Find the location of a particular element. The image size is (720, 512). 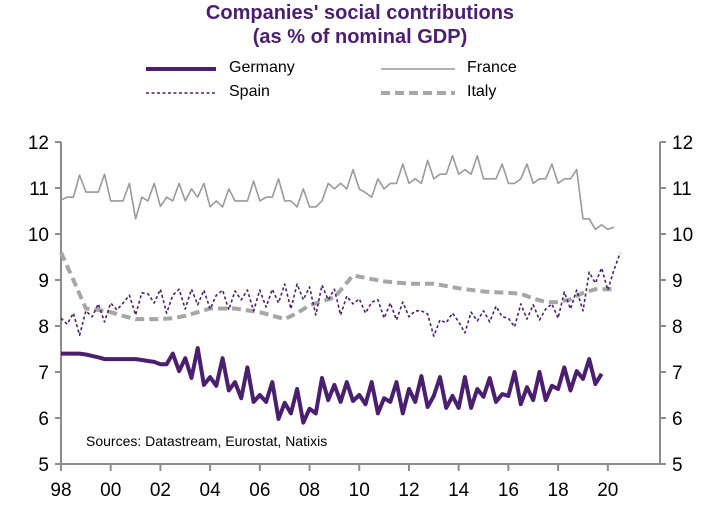

x-tick-label: 08 is located at coordinates (309, 490).